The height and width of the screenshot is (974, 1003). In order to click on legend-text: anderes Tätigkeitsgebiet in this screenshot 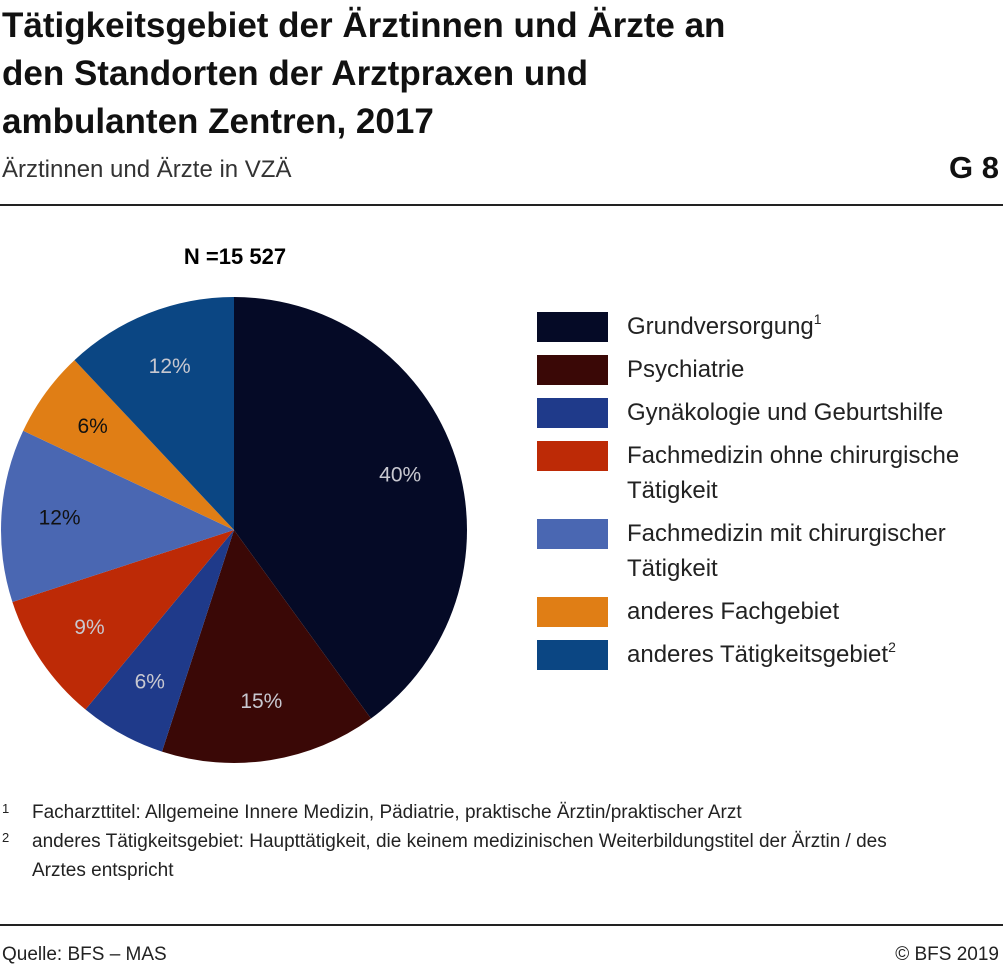, I will do `click(758, 654)`.